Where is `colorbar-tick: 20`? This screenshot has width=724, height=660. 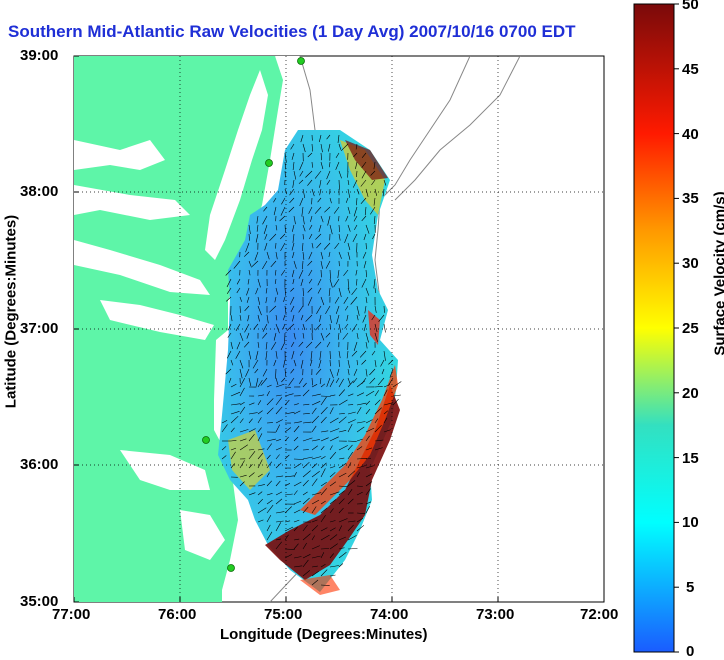 colorbar-tick: 20 is located at coordinates (690, 393).